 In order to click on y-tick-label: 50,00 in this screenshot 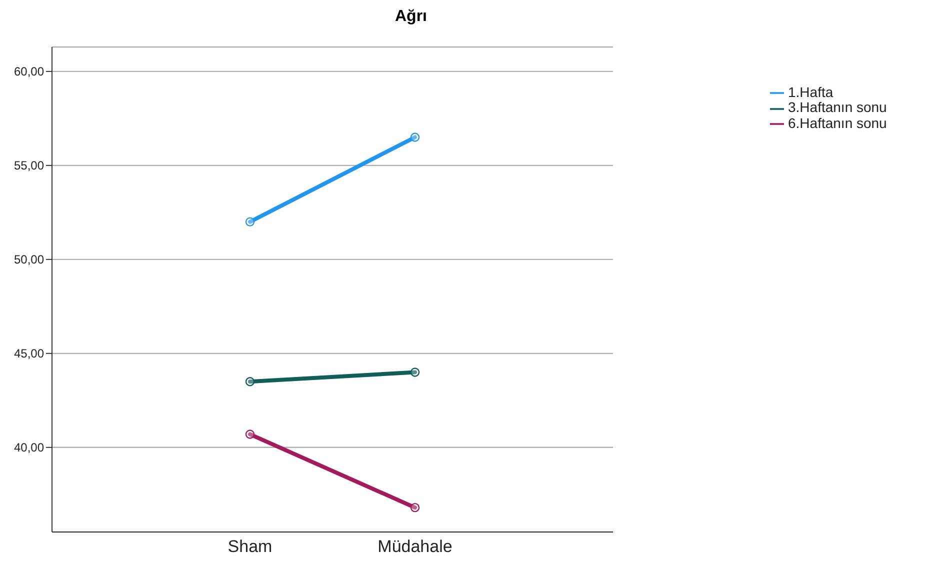, I will do `click(29, 259)`.